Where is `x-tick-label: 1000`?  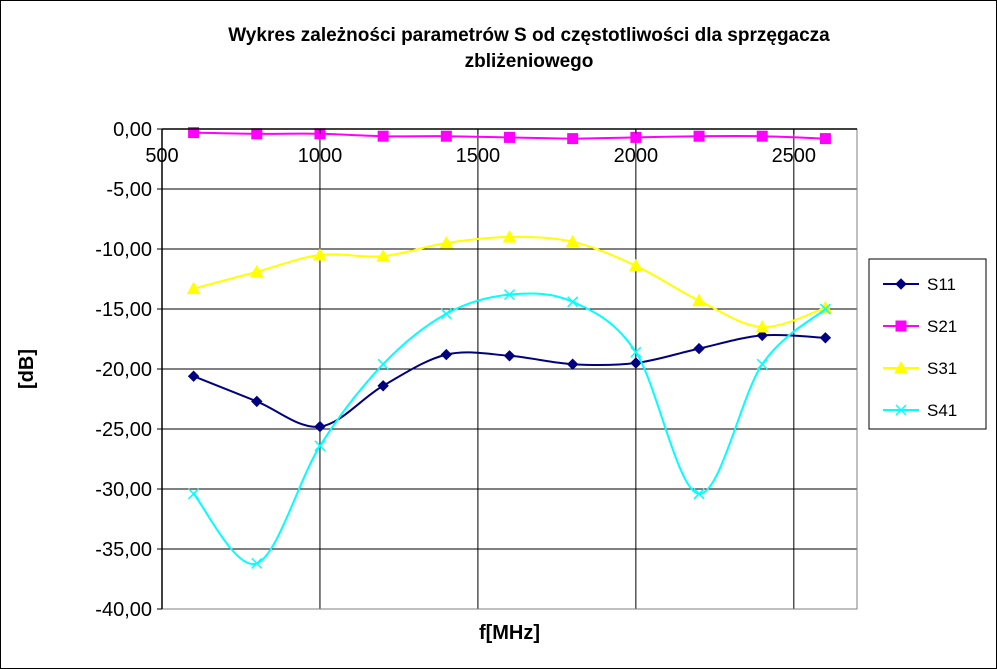 x-tick-label: 1000 is located at coordinates (320, 156).